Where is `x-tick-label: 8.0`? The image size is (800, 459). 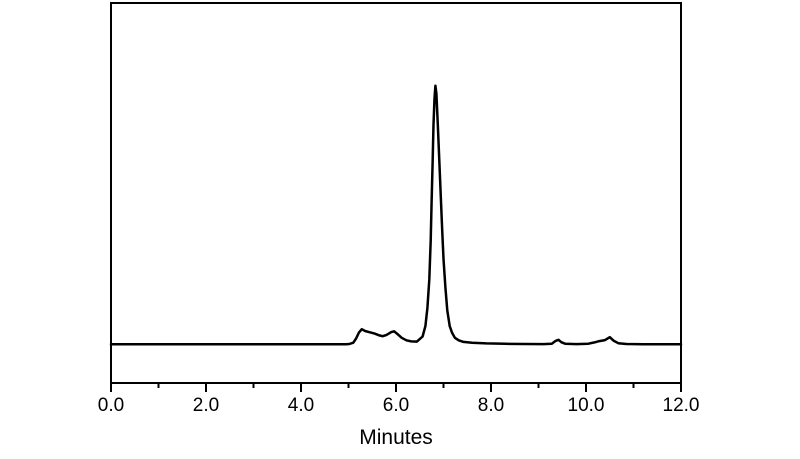
x-tick-label: 8.0 is located at coordinates (491, 405).